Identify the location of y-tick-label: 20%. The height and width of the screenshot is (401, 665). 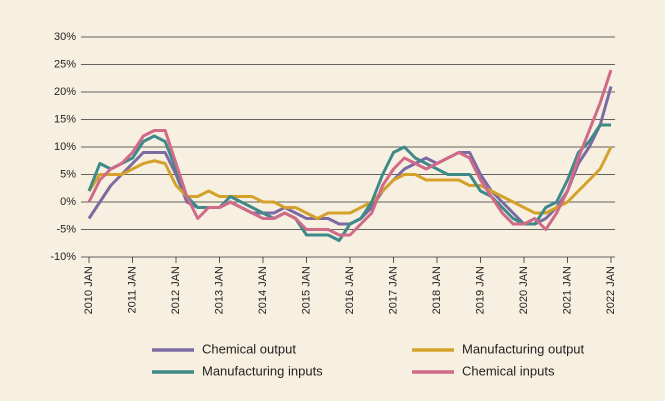
(65, 92).